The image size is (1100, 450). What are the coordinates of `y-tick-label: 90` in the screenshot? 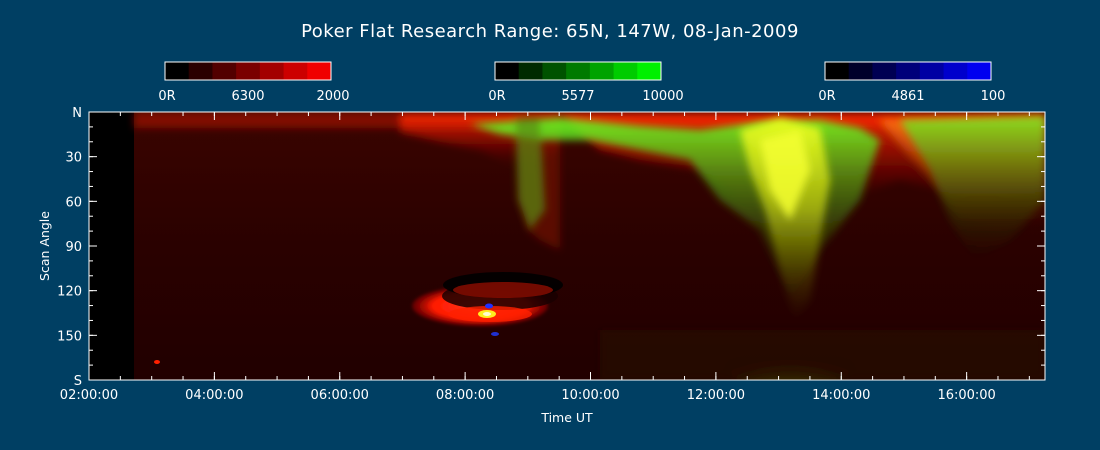 It's located at (73, 247).